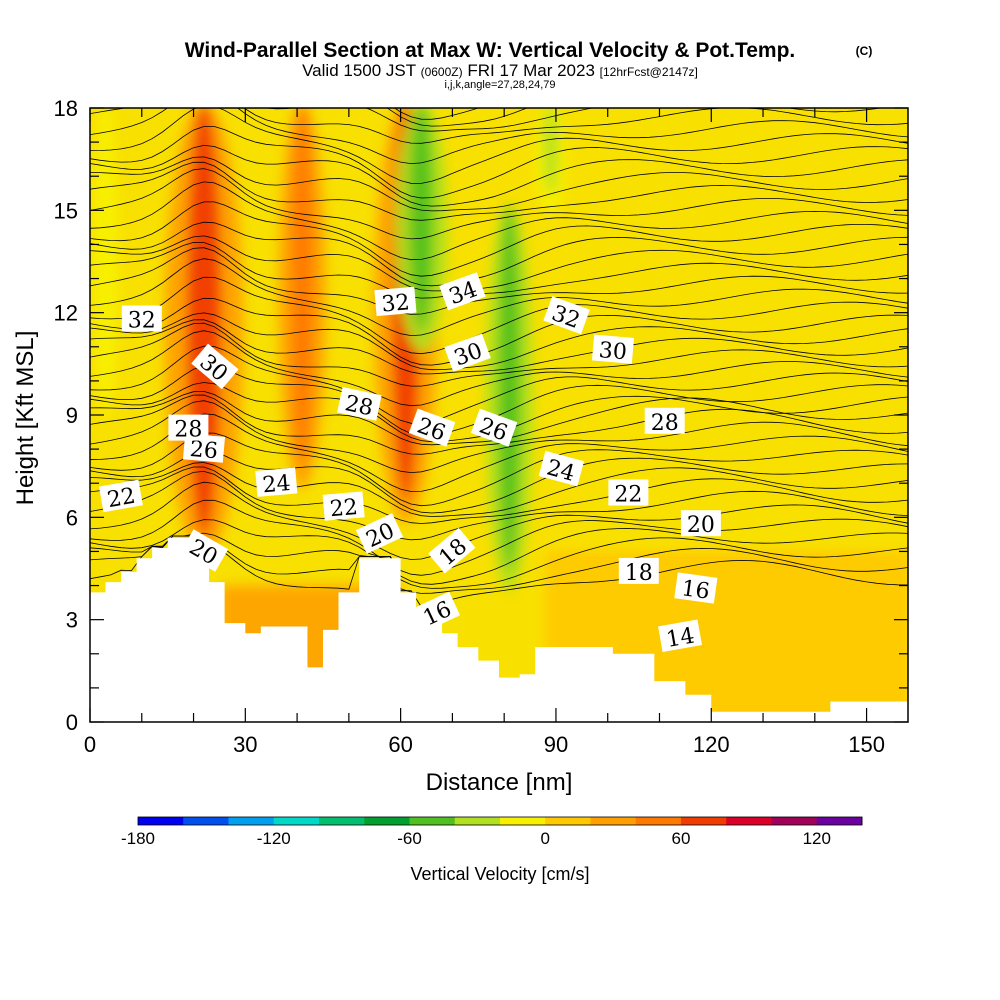  Describe the element at coordinates (302, 288) in the screenshot. I see `w-plume-core` at that location.